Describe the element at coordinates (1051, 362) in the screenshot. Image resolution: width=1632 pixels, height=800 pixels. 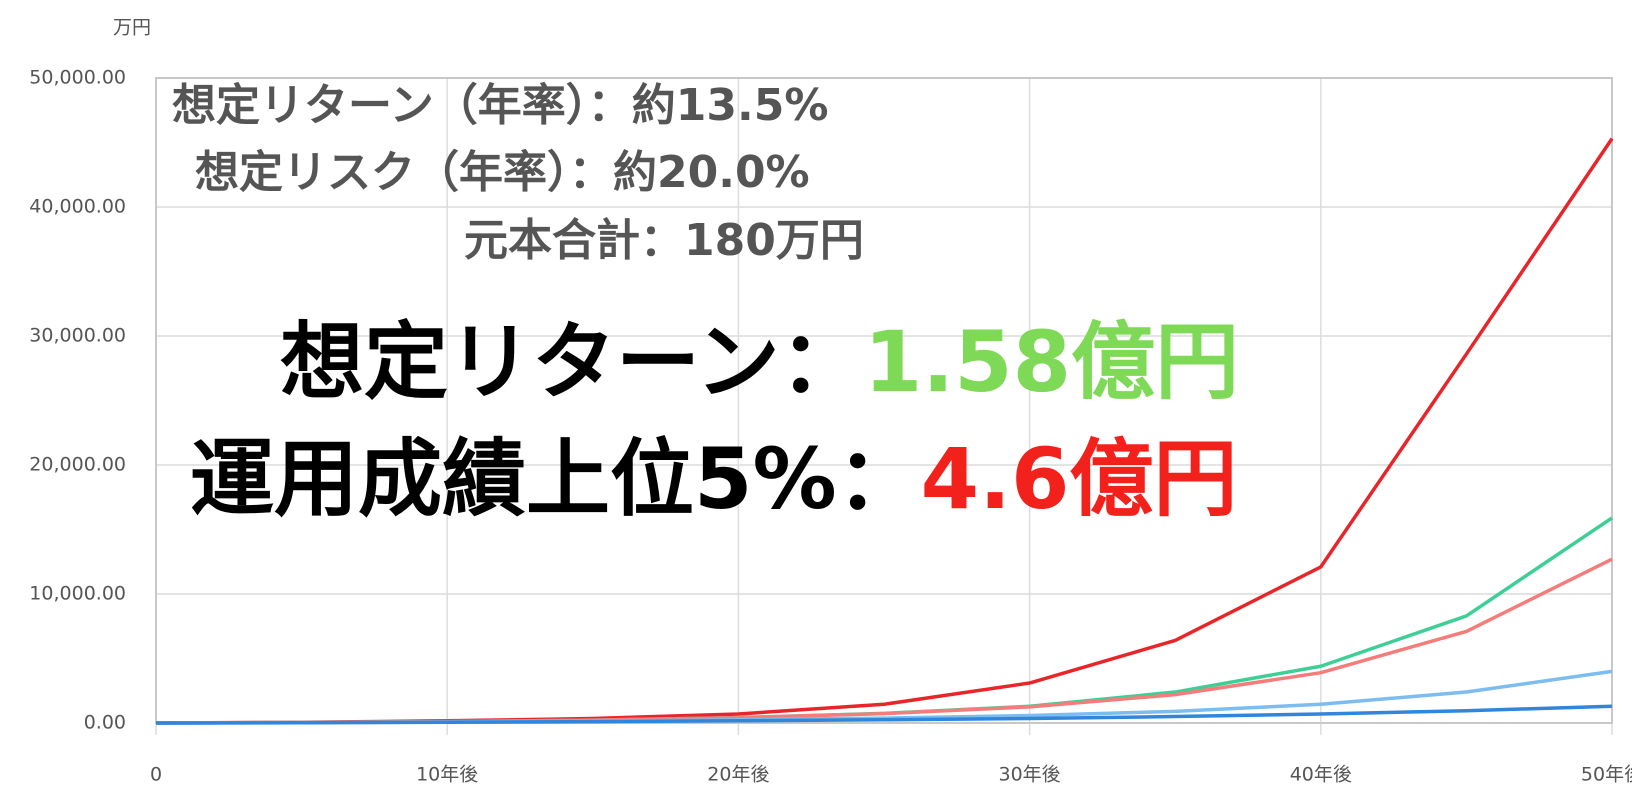
I see `annotation-part: 1.58億円` at that location.